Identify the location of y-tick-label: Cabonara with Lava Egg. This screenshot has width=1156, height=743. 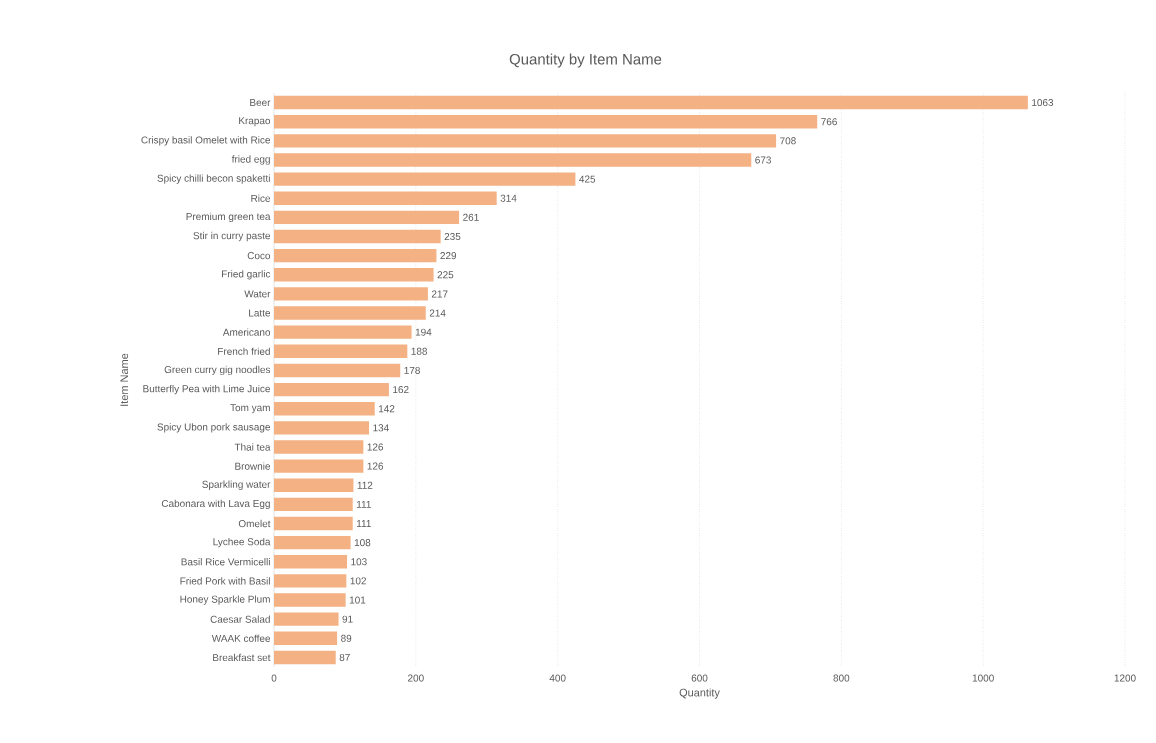
(215, 504).